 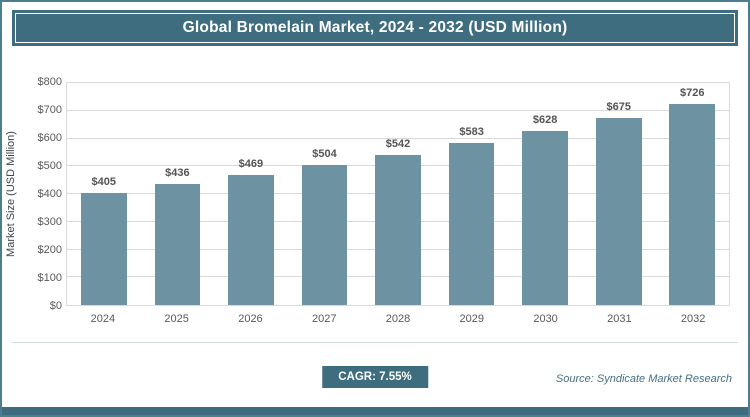 I want to click on y-tick-label: $800, so click(x=49, y=82).